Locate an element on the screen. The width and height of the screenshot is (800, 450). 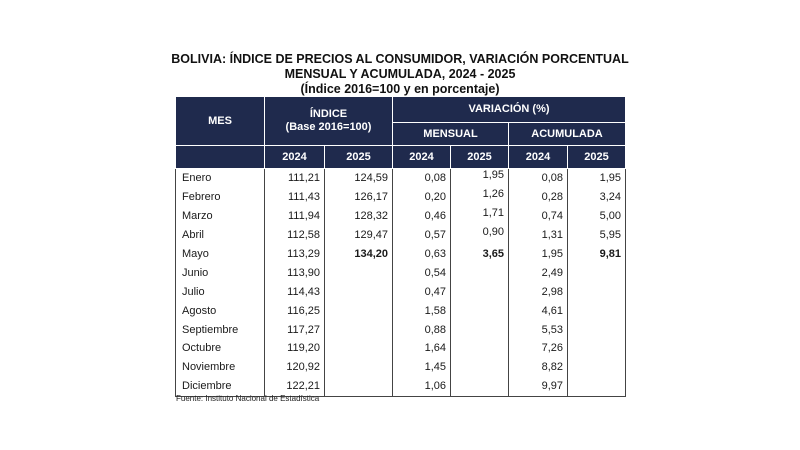
cell-indice-2024: 114,43 is located at coordinates (294, 292).